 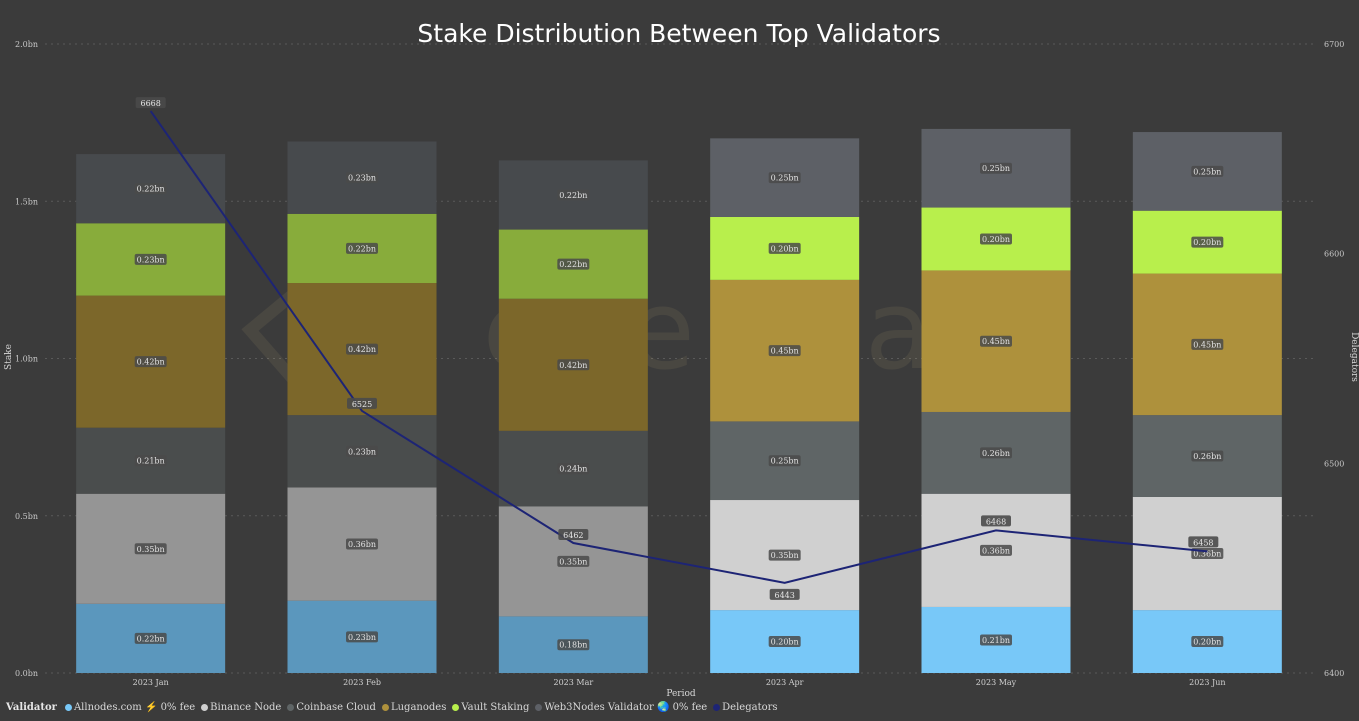 What do you see at coordinates (573, 682) in the screenshot?
I see `x-tick-label: 2023 Mar` at bounding box center [573, 682].